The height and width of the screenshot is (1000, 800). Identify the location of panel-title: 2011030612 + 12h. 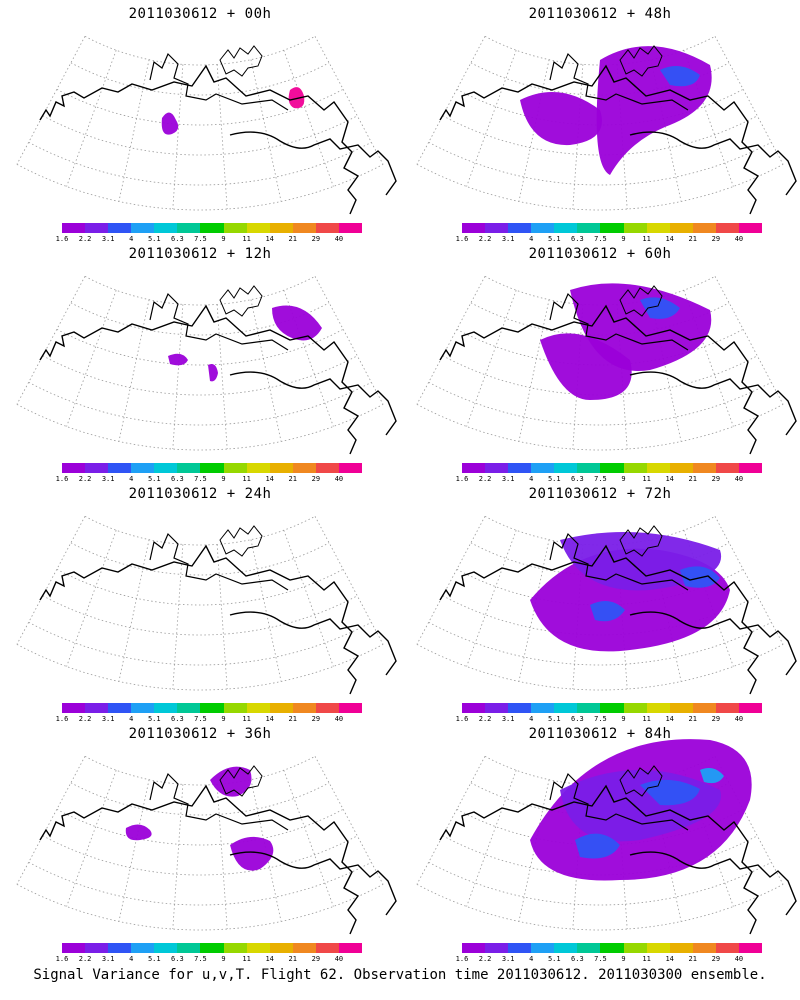
(200, 254).